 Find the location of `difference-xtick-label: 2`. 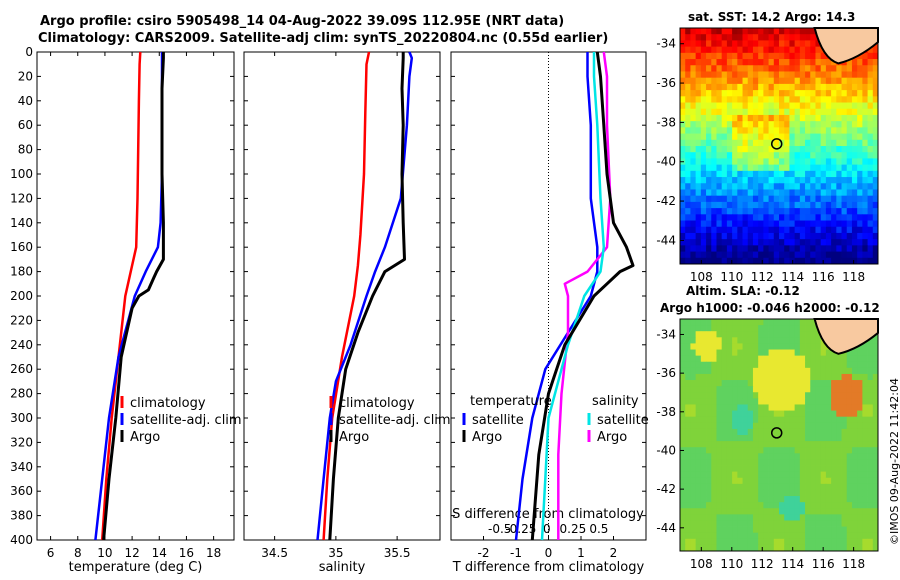

difference-xtick-label: 2 is located at coordinates (614, 553).